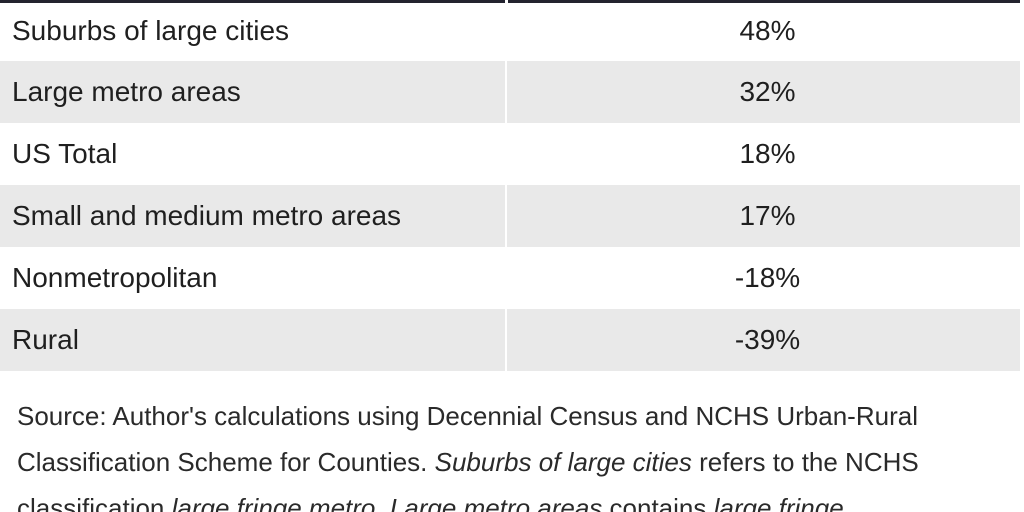 This screenshot has width=1024, height=512. What do you see at coordinates (273, 502) in the screenshot?
I see `source-term-large-fringe-metro: large fringe metro` at bounding box center [273, 502].